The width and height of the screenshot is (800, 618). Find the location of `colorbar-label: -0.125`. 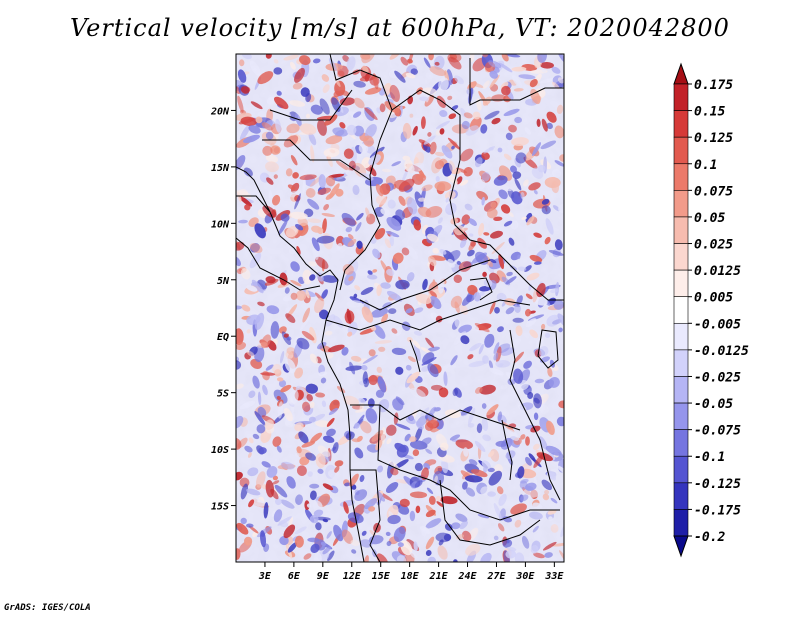

colorbar-label: -0.125 is located at coordinates (717, 484).